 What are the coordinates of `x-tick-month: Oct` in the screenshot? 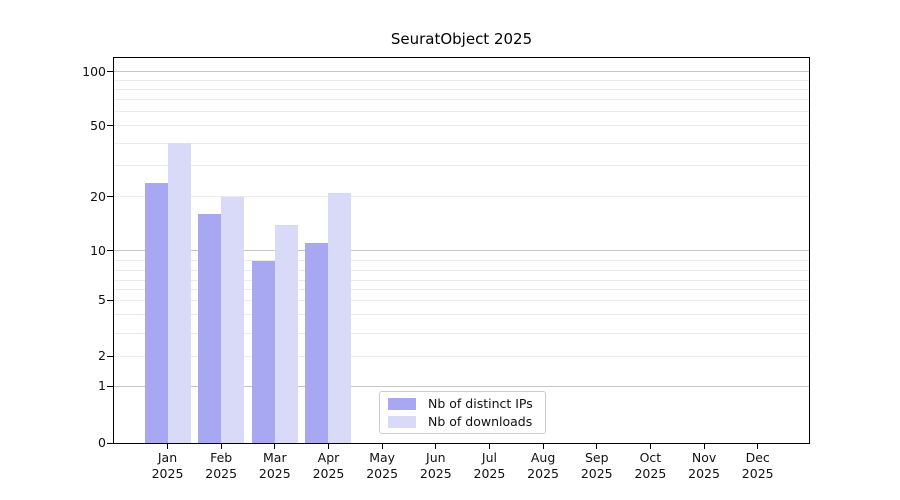 It's located at (650, 457).